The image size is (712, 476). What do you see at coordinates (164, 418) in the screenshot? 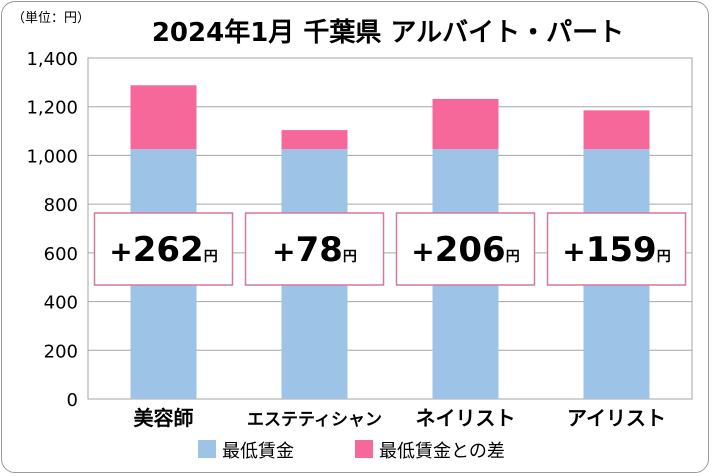
I see `x-tick-label: 美容師` at bounding box center [164, 418].